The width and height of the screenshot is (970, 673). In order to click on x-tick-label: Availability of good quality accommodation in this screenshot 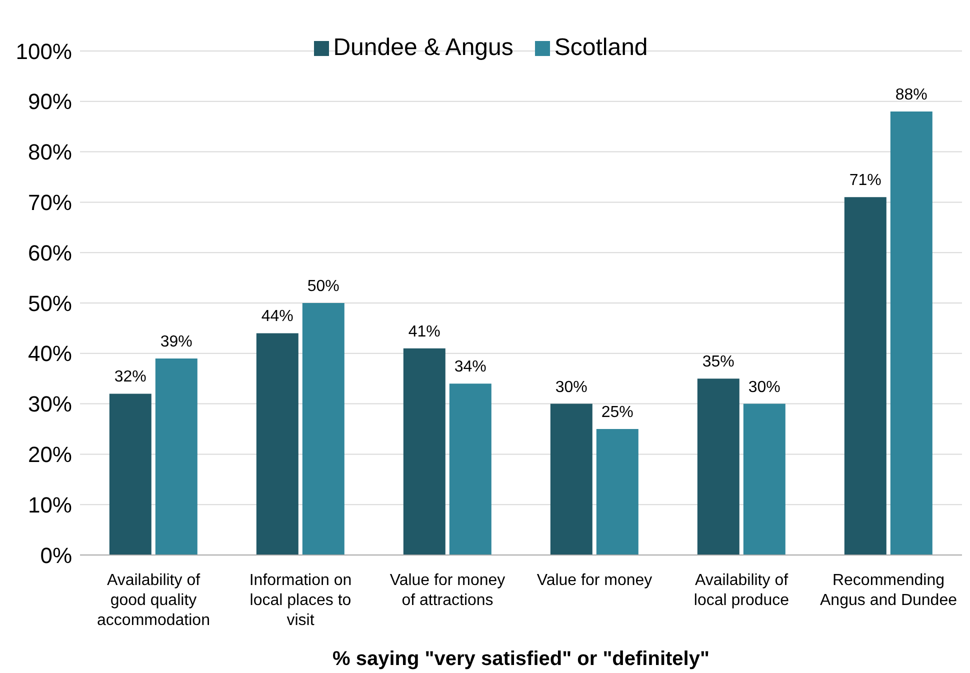, I will do `click(153, 600)`.